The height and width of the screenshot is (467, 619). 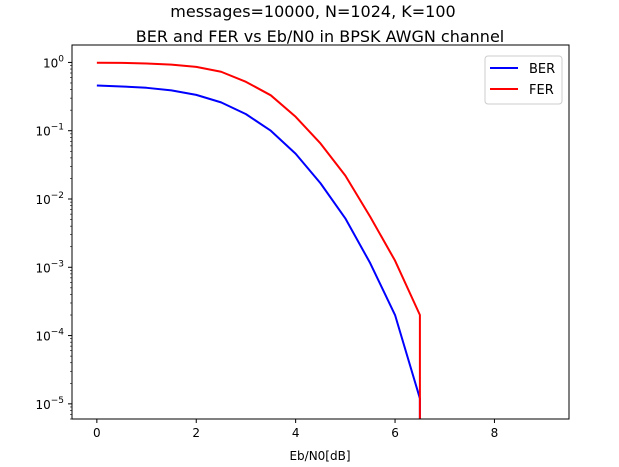 What do you see at coordinates (53, 237) in the screenshot?
I see `y-axis: 10⁻⁵ 10⁻⁴ 10⁻³ 10⁻² 10⁻¹ 10⁰` at bounding box center [53, 237].